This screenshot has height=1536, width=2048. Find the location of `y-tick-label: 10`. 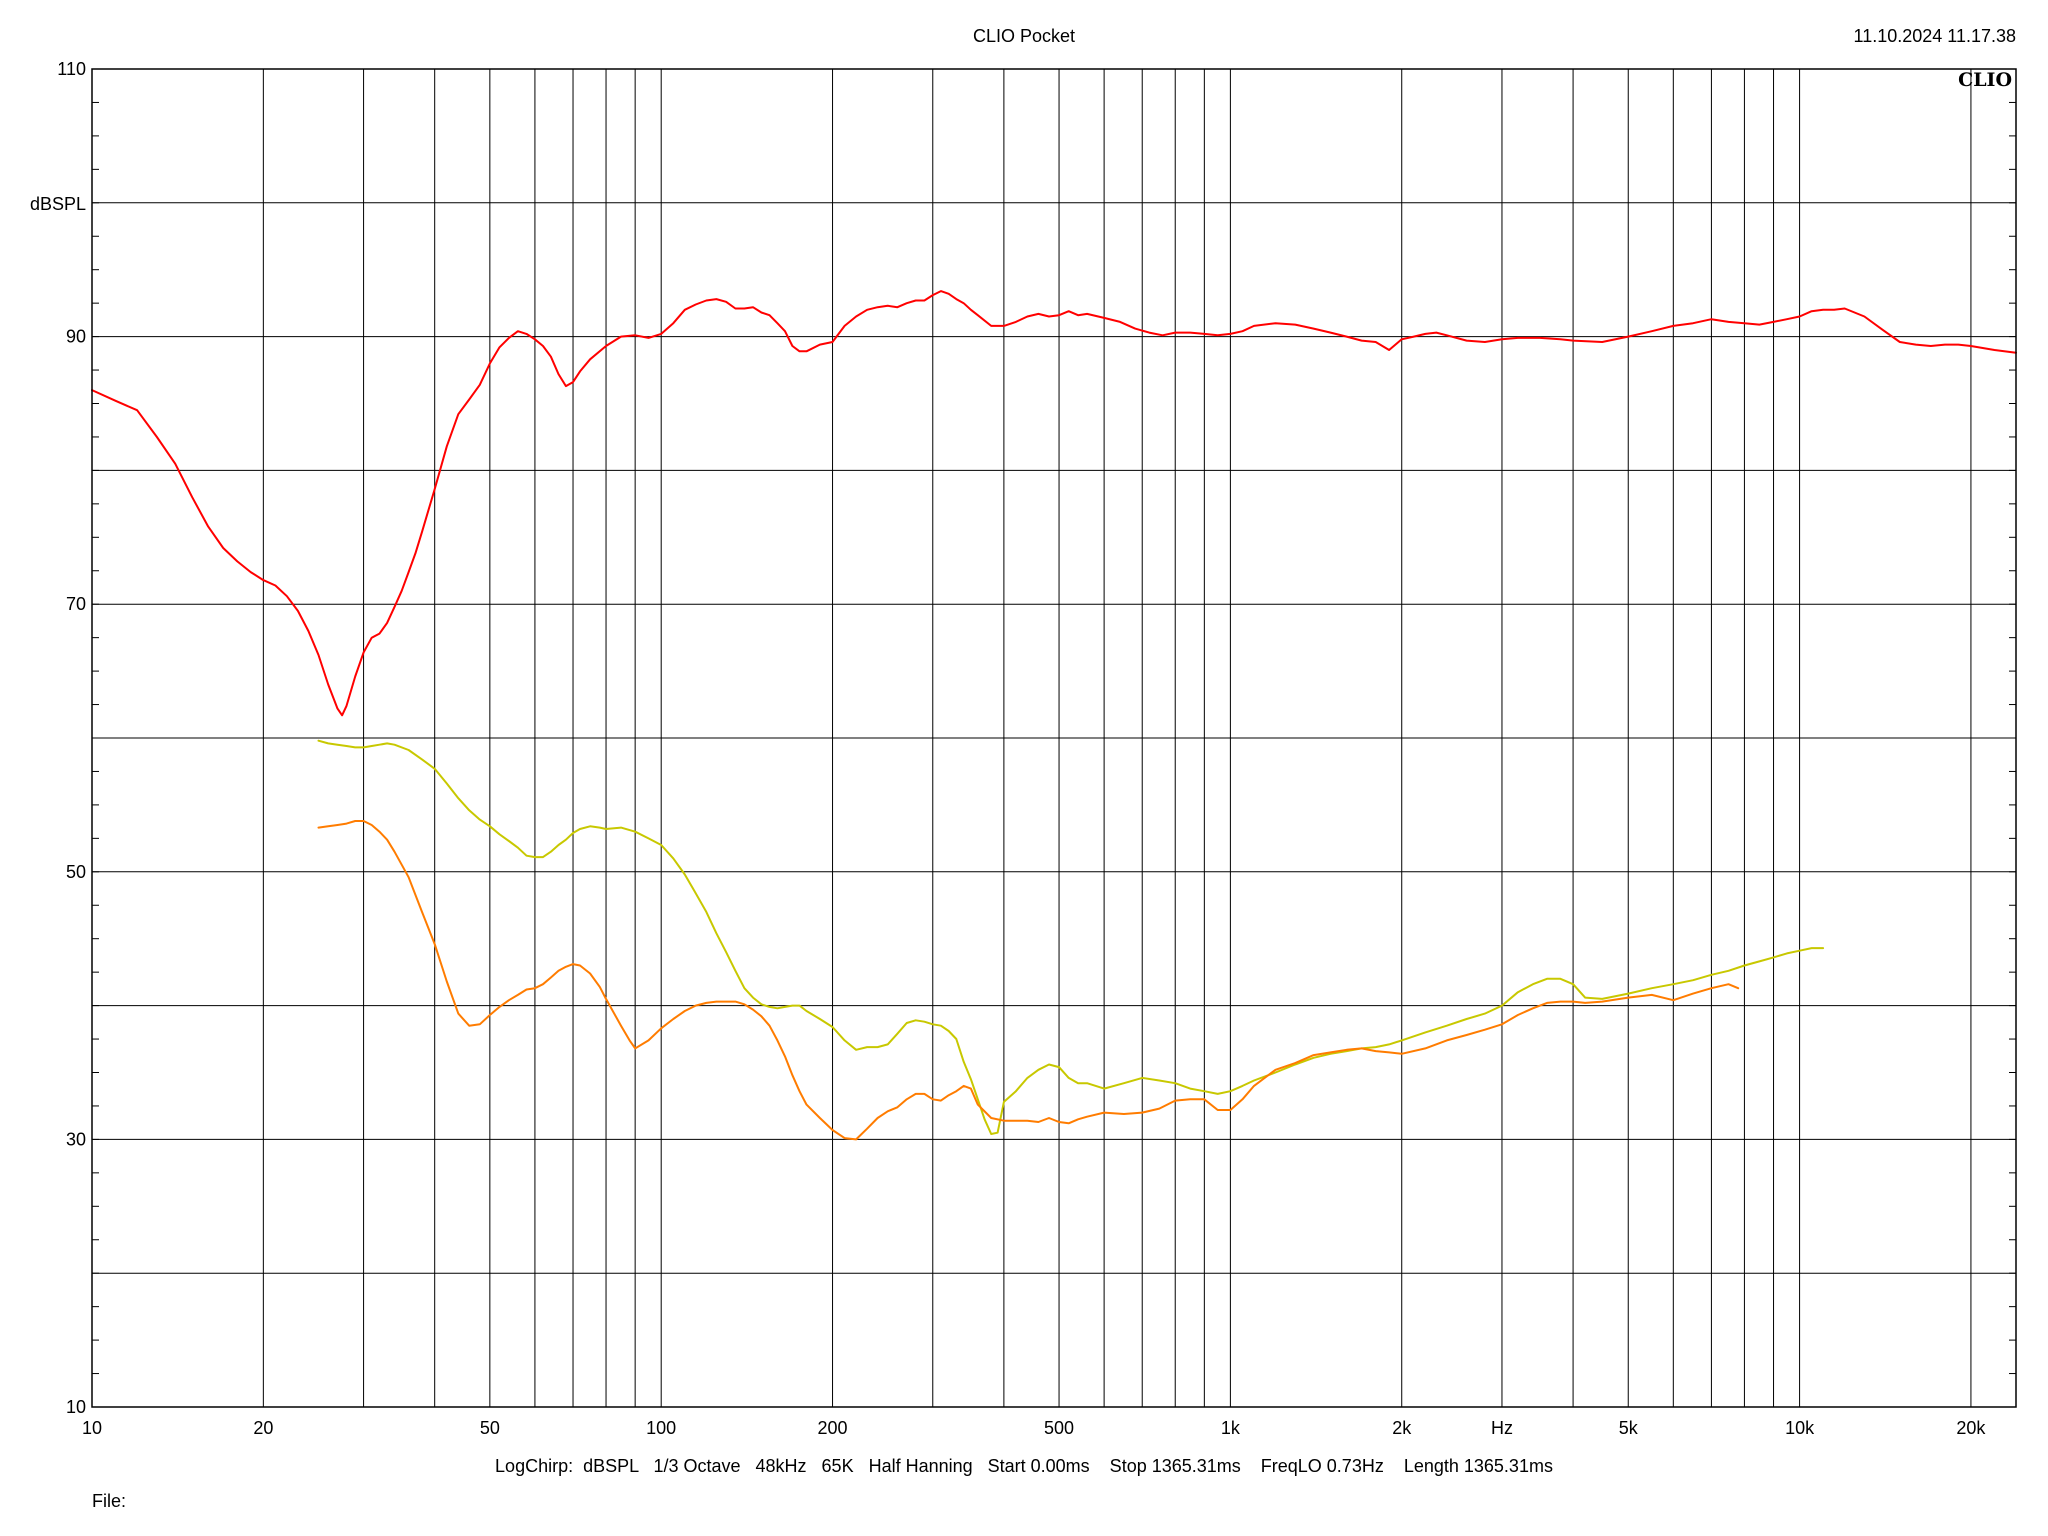

y-tick-label: 10 is located at coordinates (76, 1407).